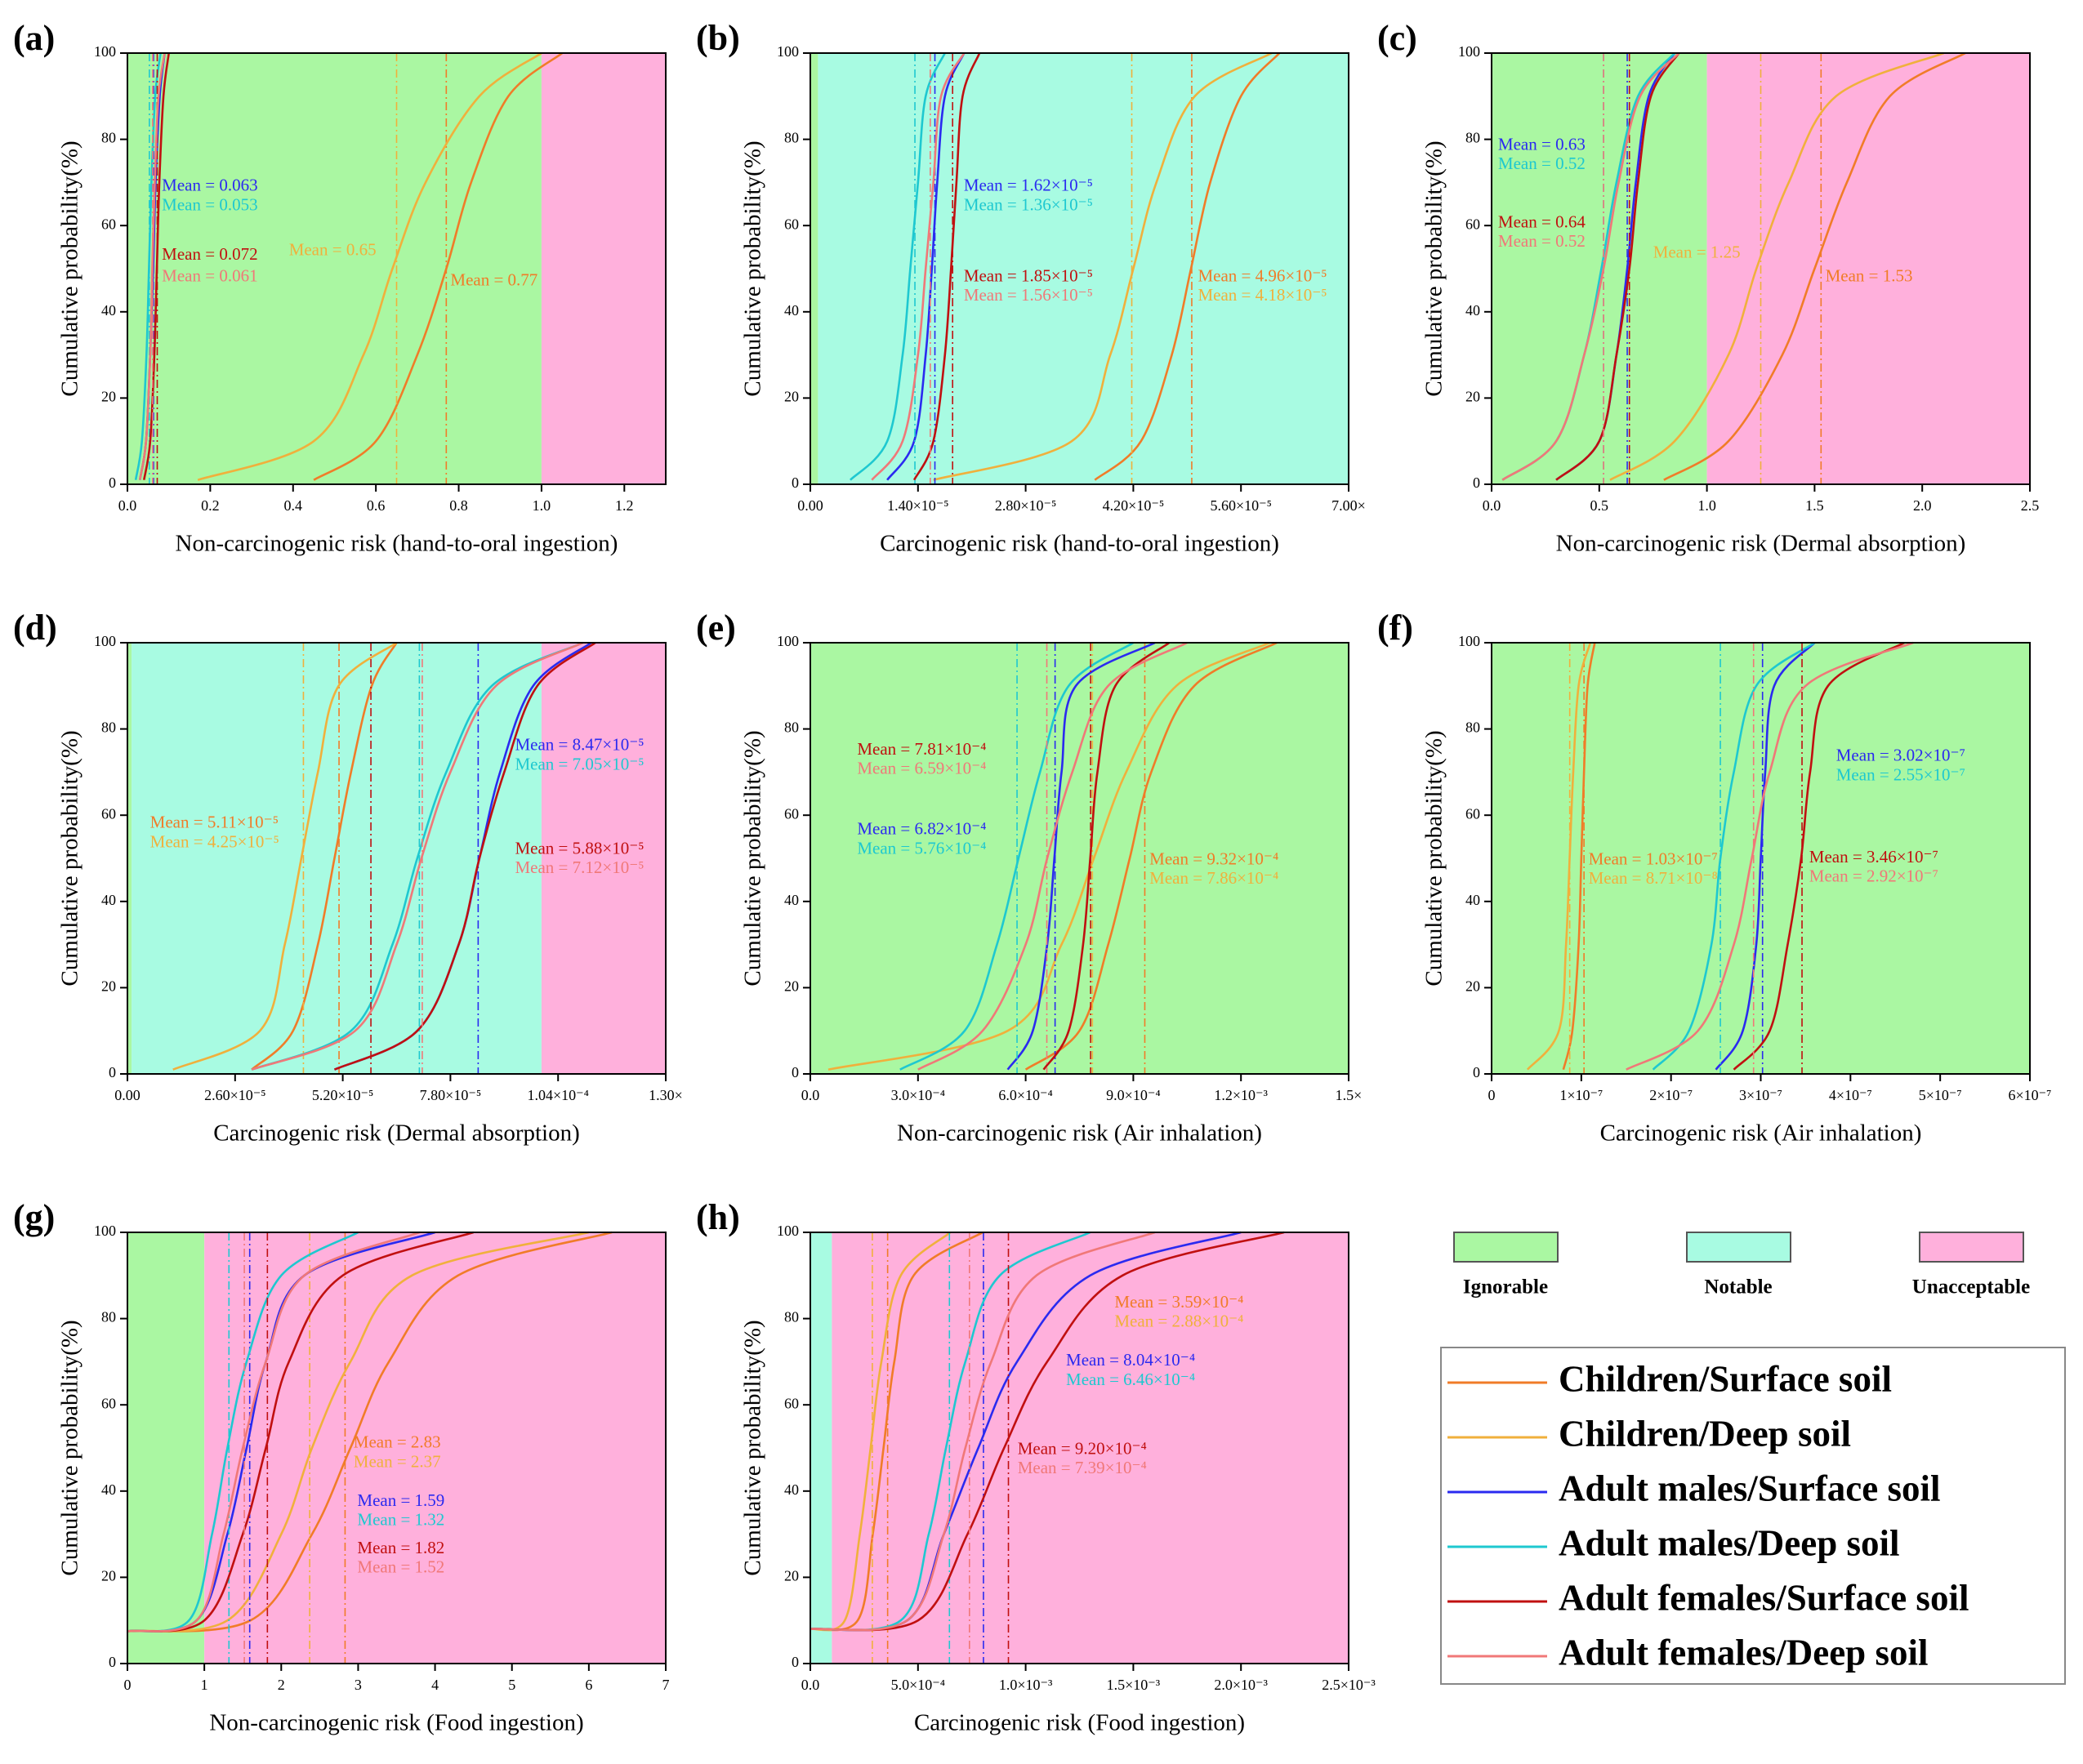 Image resolution: width=2083 pixels, height=1764 pixels. I want to click on x-tick-label: 0.4, so click(293, 505).